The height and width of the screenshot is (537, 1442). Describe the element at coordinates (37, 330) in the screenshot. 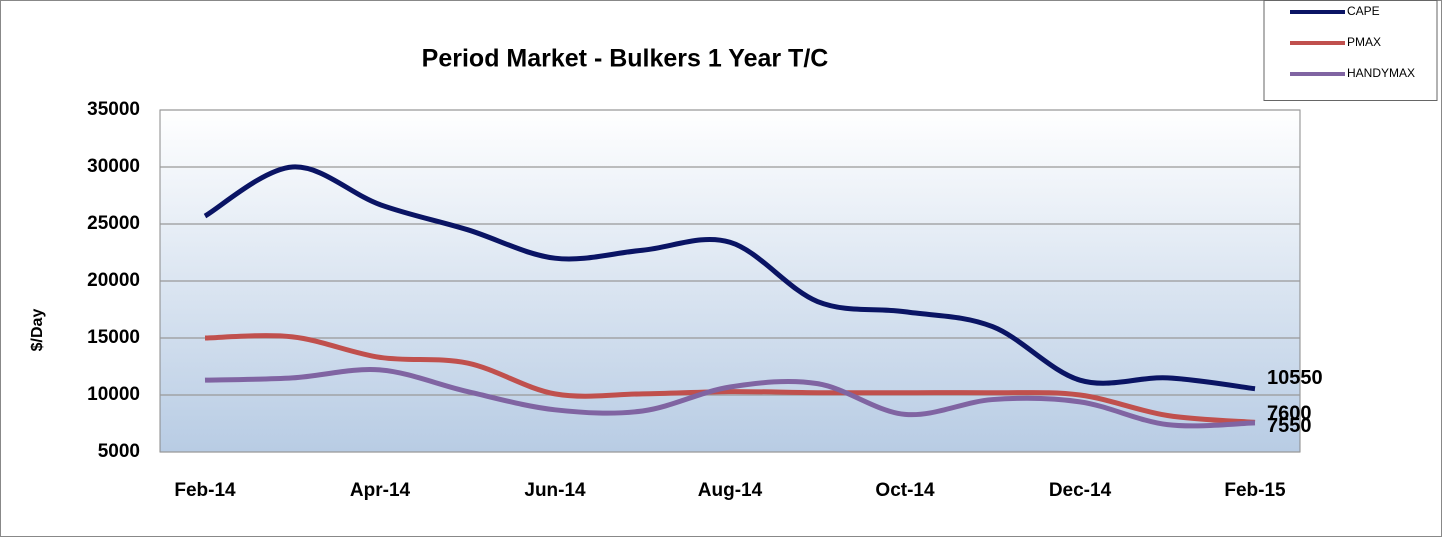

I see `y-axis-label: $/Day` at that location.